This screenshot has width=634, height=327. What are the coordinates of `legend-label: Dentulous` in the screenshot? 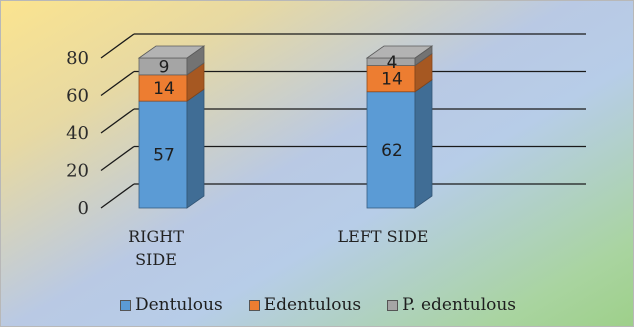 It's located at (178, 305).